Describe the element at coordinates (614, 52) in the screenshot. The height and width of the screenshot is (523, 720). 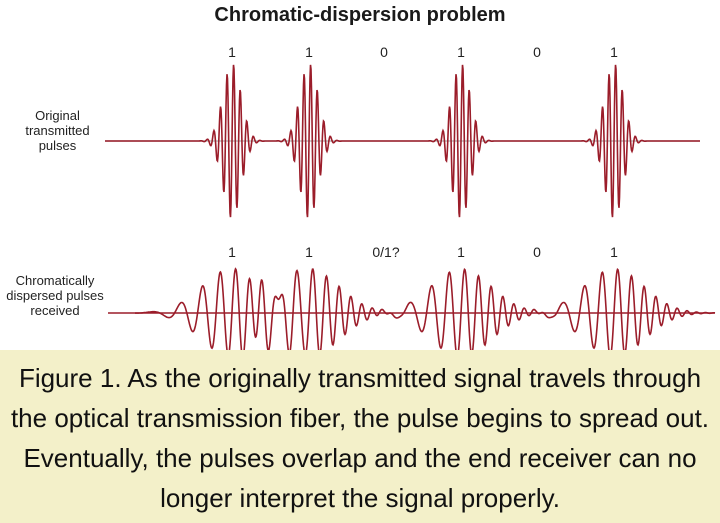
I see `top-bit-6: 1` at that location.